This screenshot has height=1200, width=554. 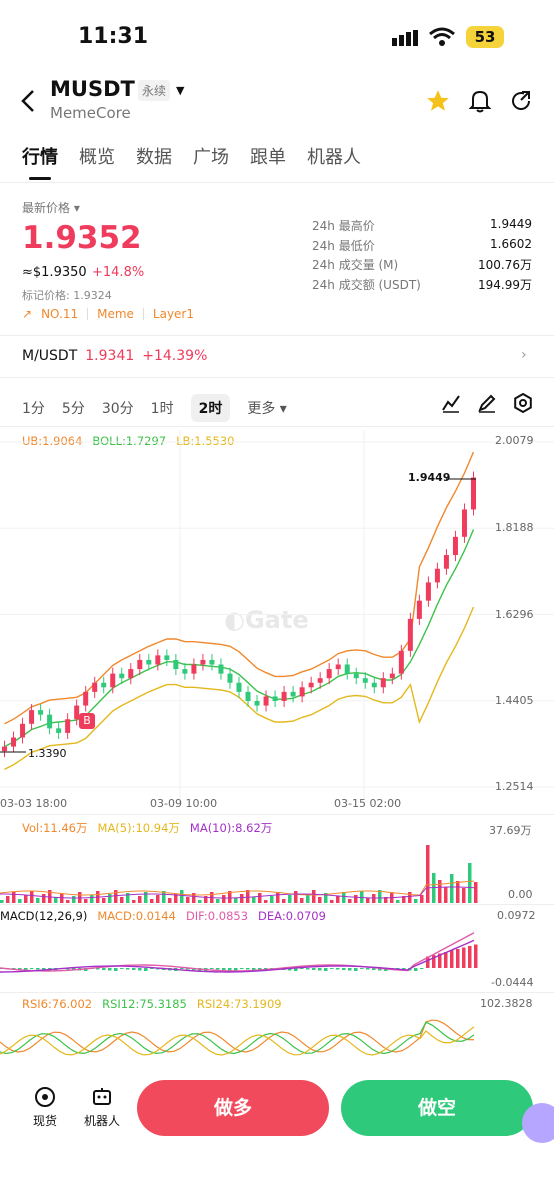 I want to click on star-icon, so click(x=438, y=101).